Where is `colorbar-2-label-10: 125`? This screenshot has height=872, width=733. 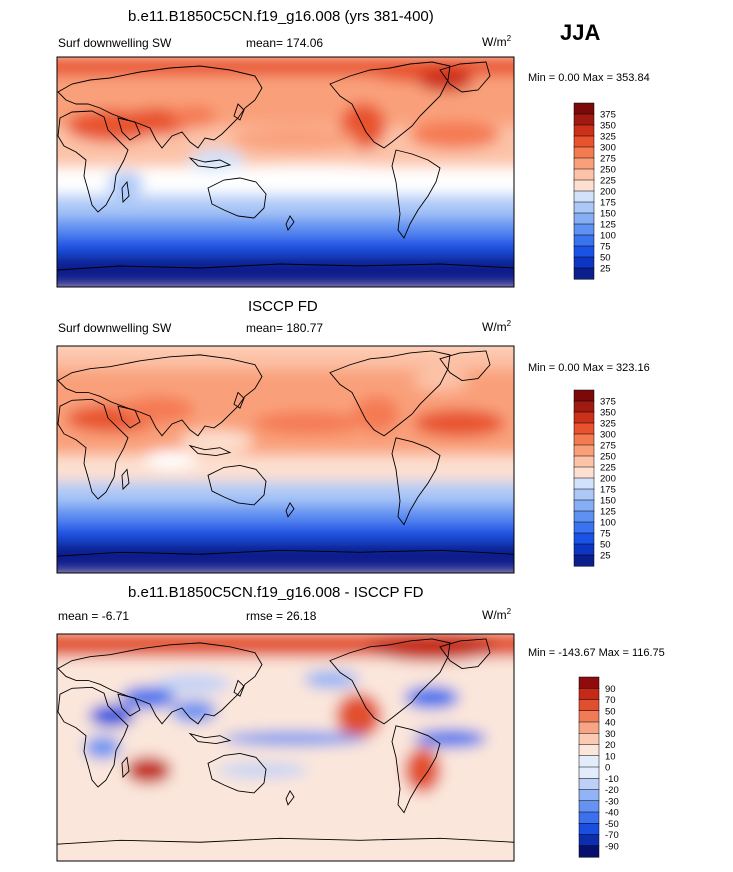 colorbar-2-label-10: 125 is located at coordinates (608, 512).